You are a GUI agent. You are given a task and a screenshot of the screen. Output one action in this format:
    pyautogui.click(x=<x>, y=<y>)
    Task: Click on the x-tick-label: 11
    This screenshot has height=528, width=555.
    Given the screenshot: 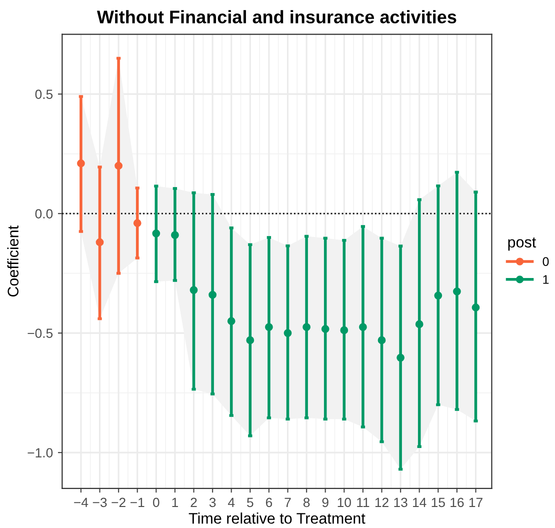 What is the action you would take?
    pyautogui.click(x=363, y=502)
    